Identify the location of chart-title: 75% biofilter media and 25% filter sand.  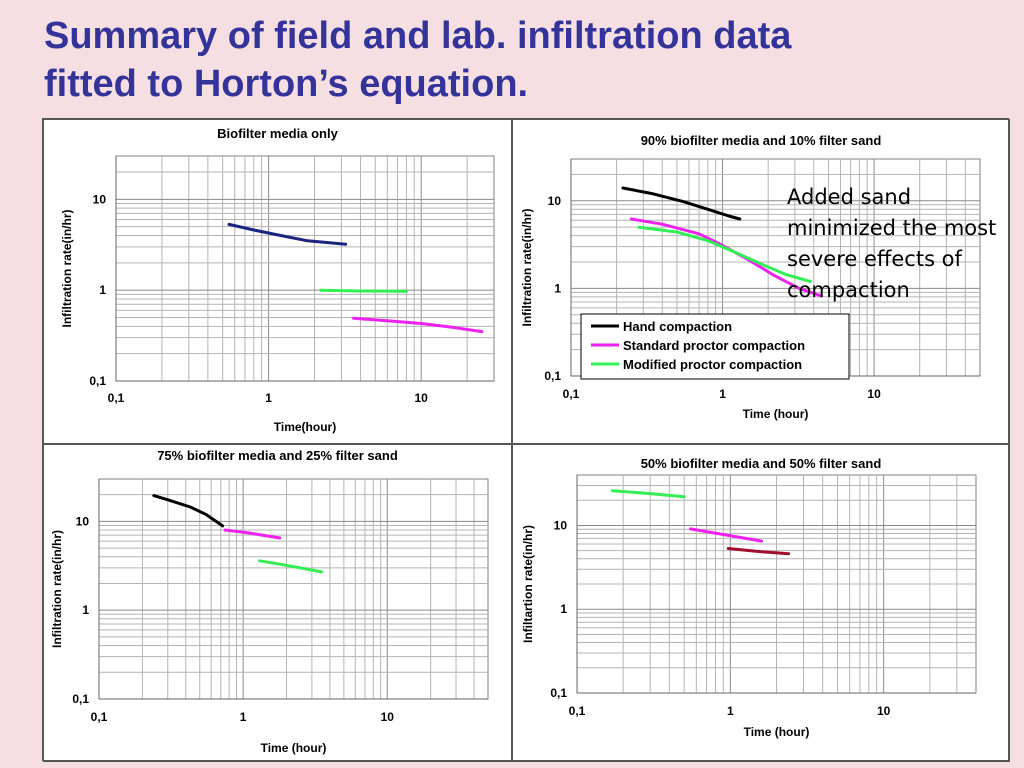
(277, 455).